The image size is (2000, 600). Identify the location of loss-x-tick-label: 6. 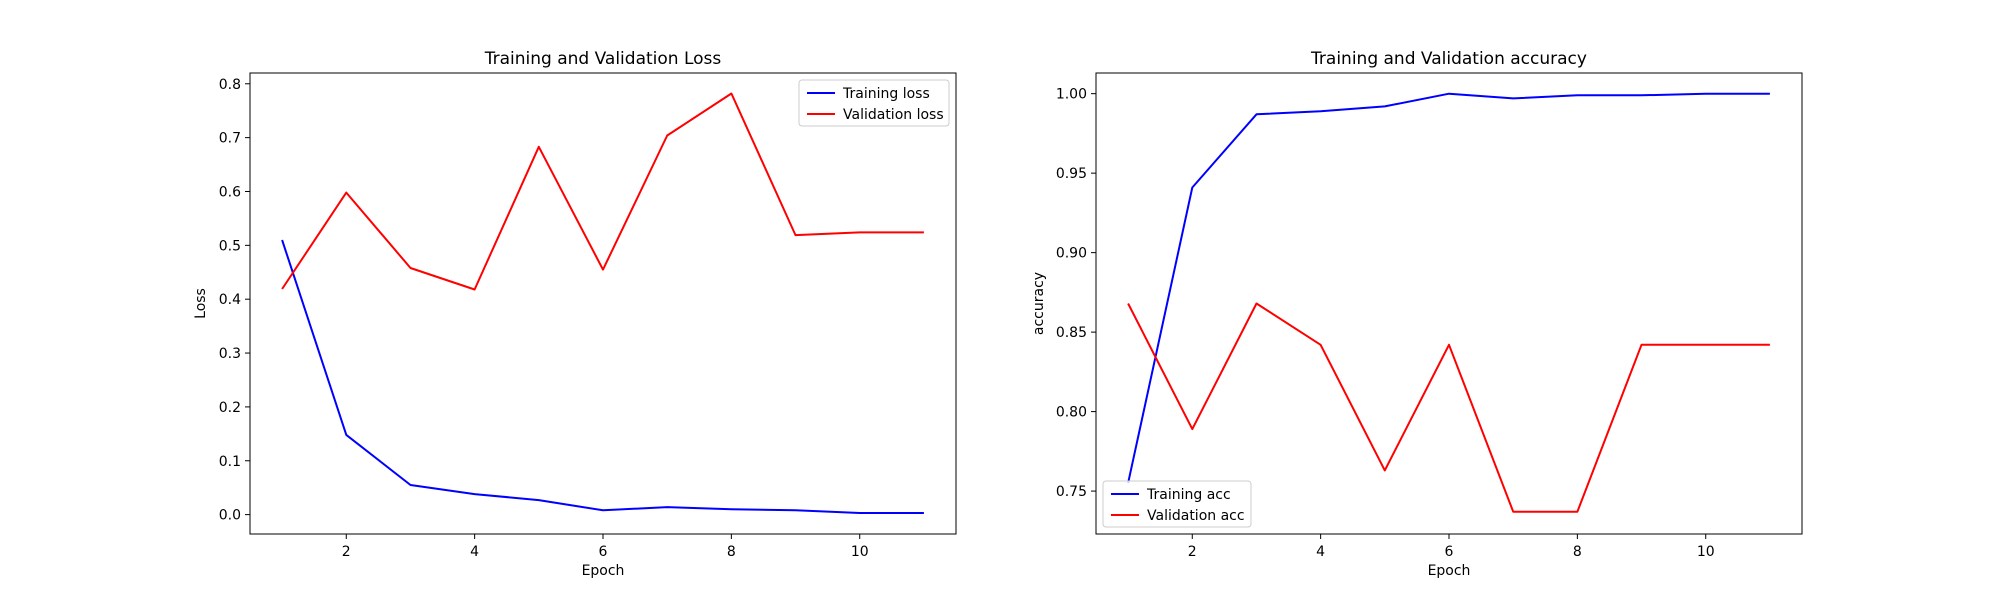
(603, 552).